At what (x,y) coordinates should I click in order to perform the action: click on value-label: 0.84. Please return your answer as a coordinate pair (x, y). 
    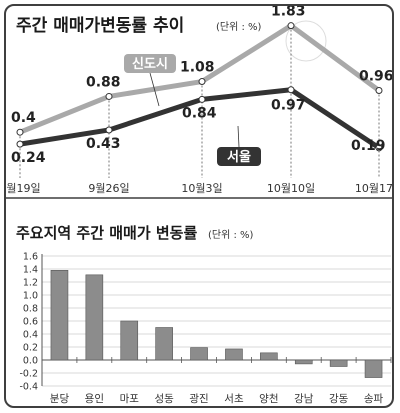
    Looking at the image, I should click on (199, 113).